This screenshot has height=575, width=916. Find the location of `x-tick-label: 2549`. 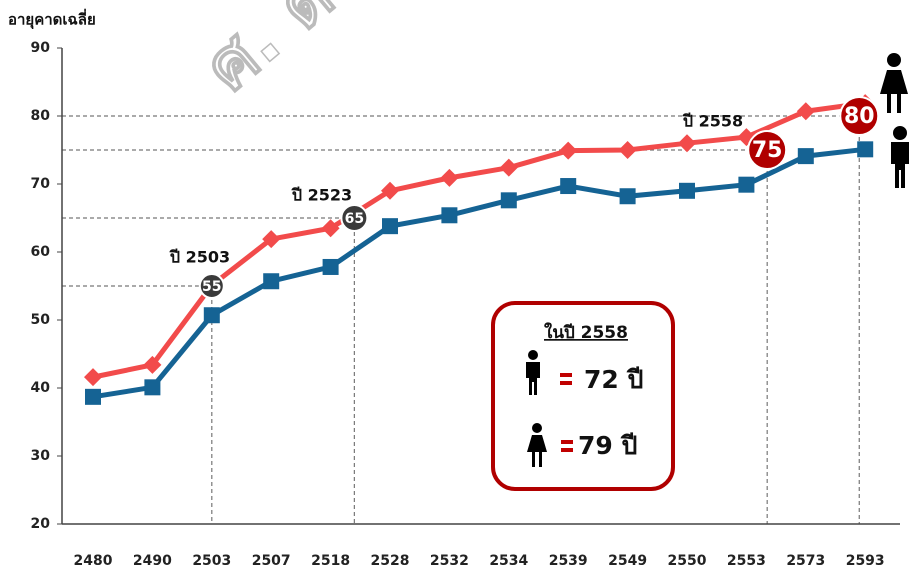

x-tick-label: 2549 is located at coordinates (627, 561).